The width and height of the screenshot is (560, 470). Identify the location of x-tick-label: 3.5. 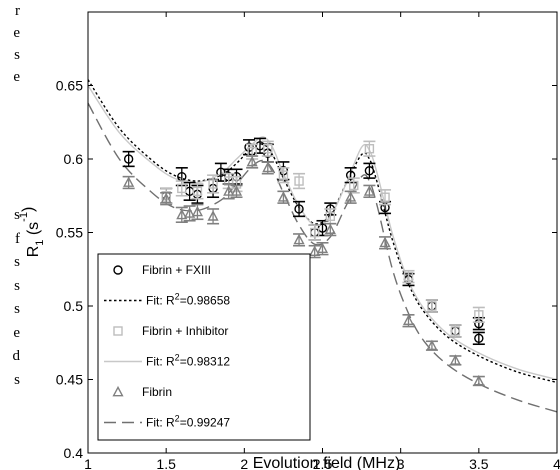
(479, 463).